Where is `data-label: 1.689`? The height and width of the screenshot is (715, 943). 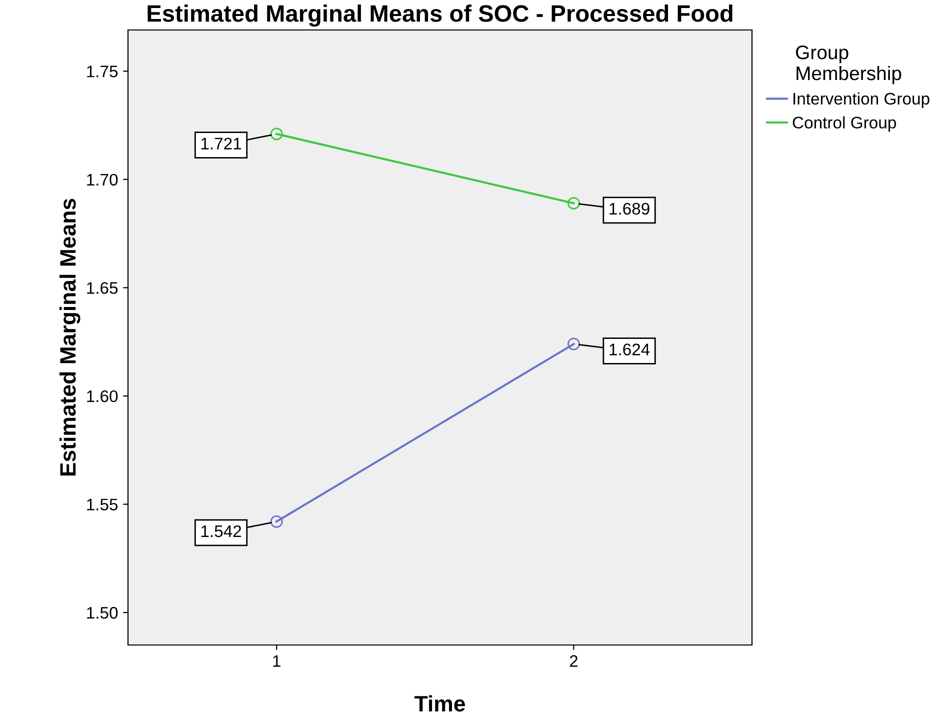
data-label: 1.689 is located at coordinates (630, 208).